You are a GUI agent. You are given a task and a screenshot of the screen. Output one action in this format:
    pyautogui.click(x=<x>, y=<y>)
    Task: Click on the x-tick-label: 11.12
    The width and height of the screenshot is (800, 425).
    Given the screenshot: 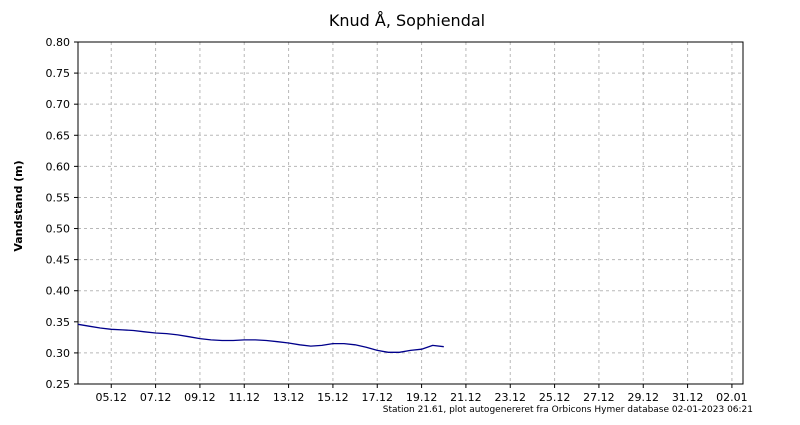 What is the action you would take?
    pyautogui.click(x=245, y=397)
    